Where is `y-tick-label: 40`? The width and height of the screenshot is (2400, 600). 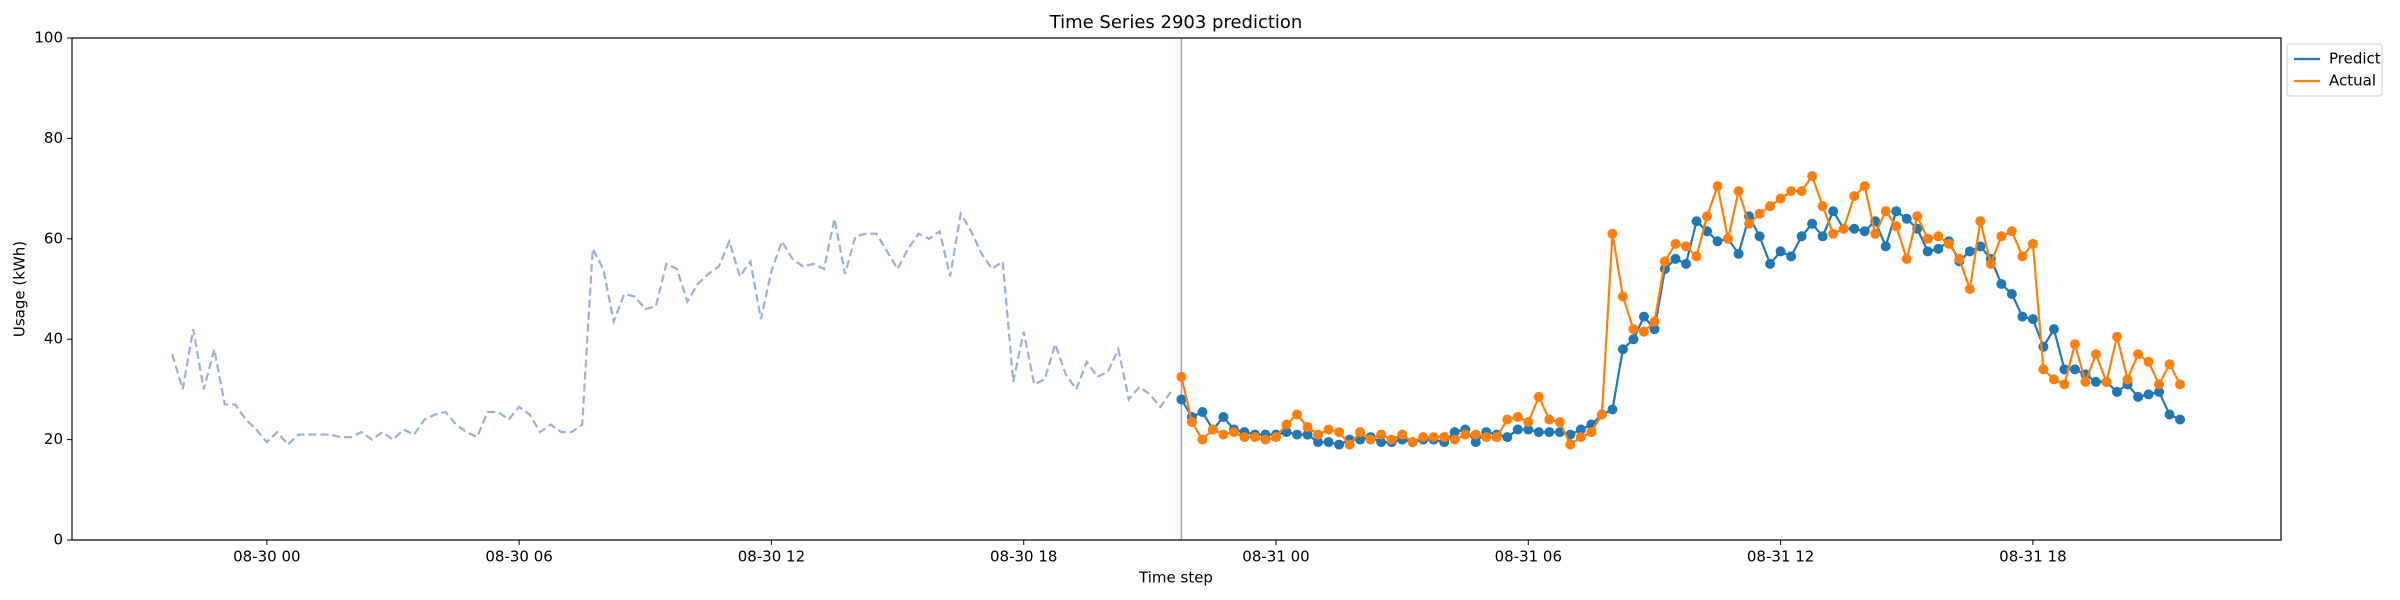 y-tick-label: 40 is located at coordinates (53, 339).